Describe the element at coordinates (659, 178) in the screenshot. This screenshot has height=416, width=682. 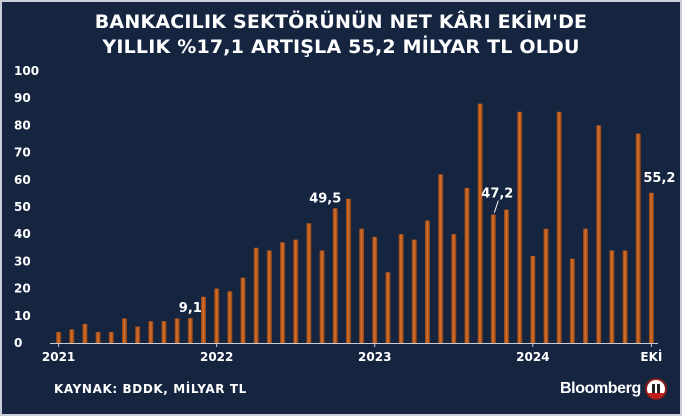
I see `data-label: 55,2` at that location.